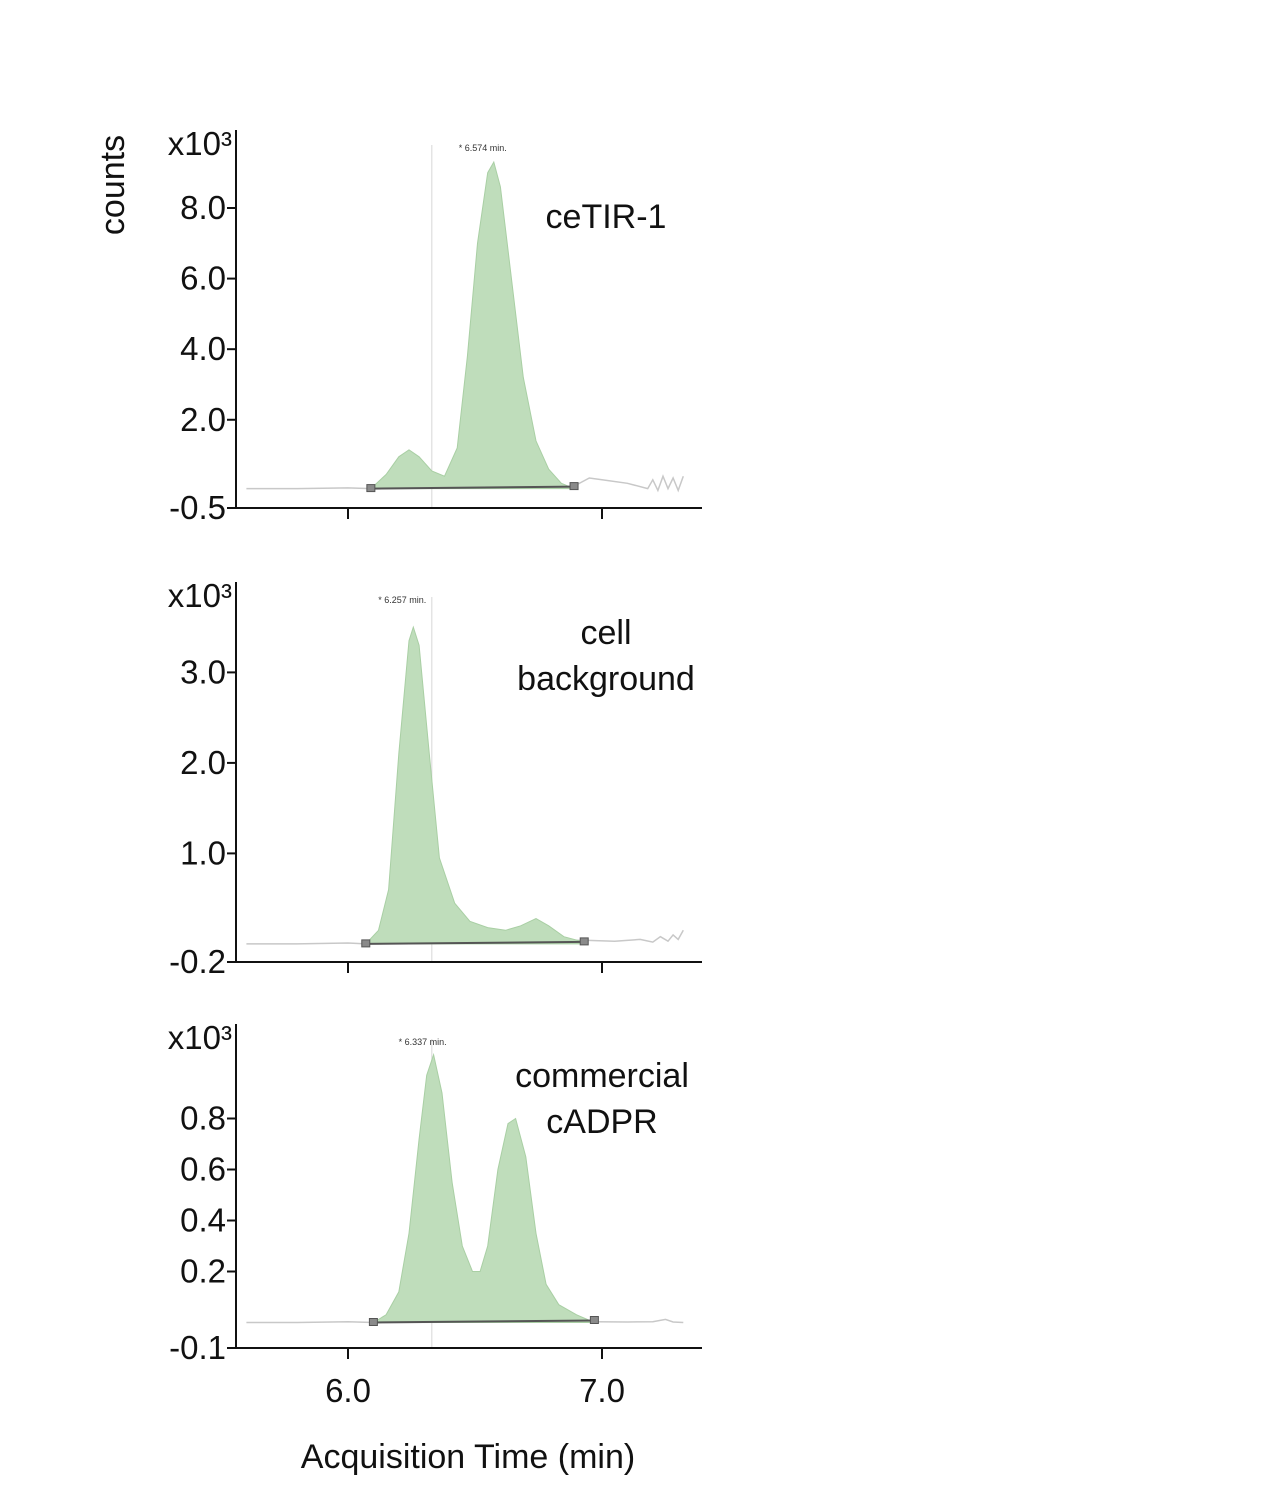 The image size is (1287, 1512). What do you see at coordinates (606, 679) in the screenshot?
I see `sample-label: background` at bounding box center [606, 679].